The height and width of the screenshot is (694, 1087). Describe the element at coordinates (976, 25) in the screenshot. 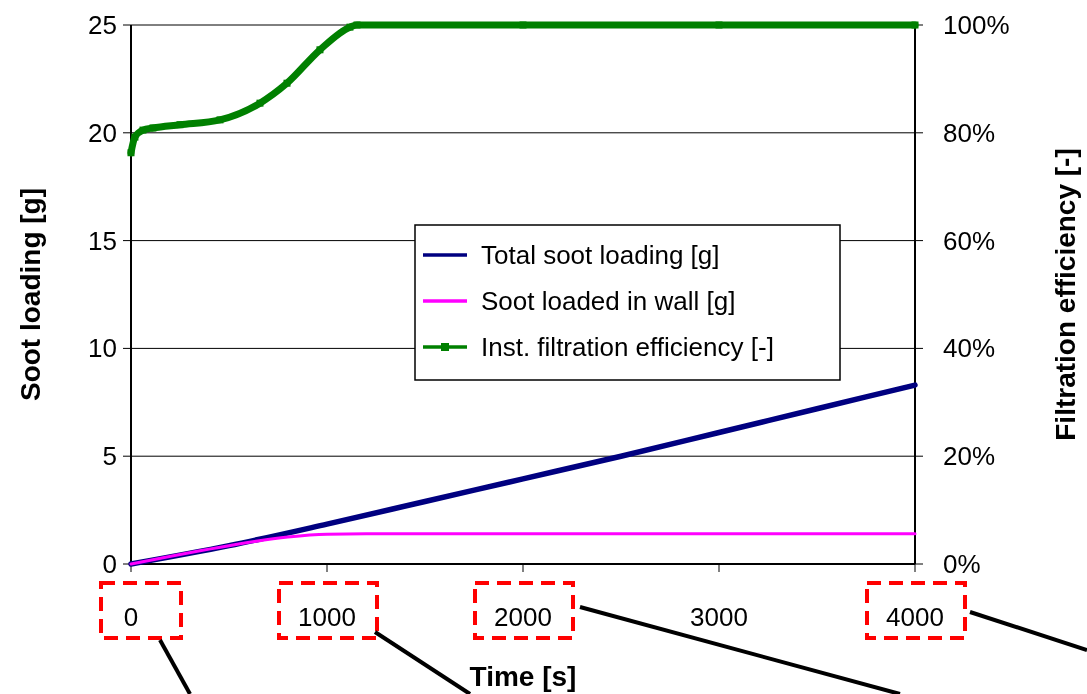

I see `y2-tick-label: 100%` at that location.